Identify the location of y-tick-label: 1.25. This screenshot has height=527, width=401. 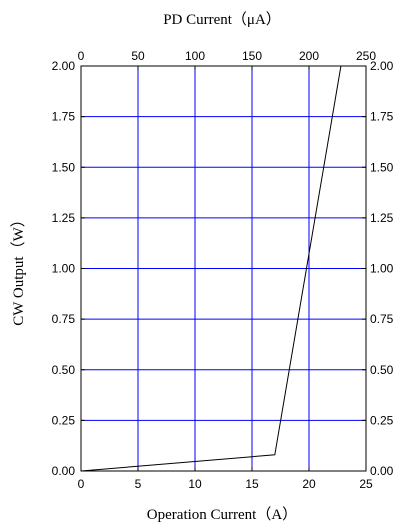
(64, 218).